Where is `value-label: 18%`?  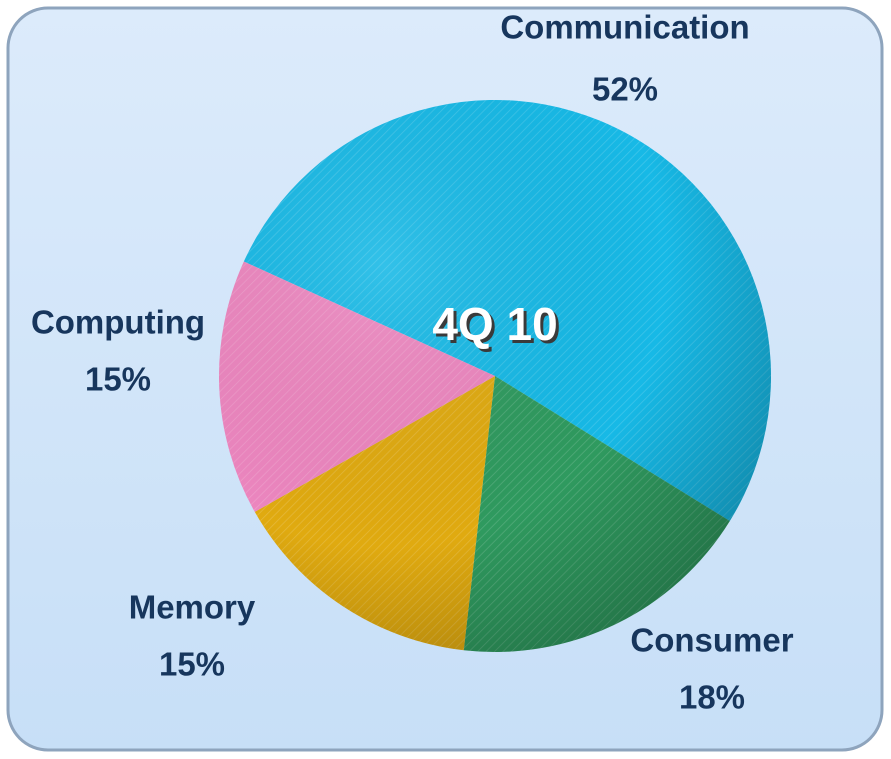
value-label: 18% is located at coordinates (712, 697).